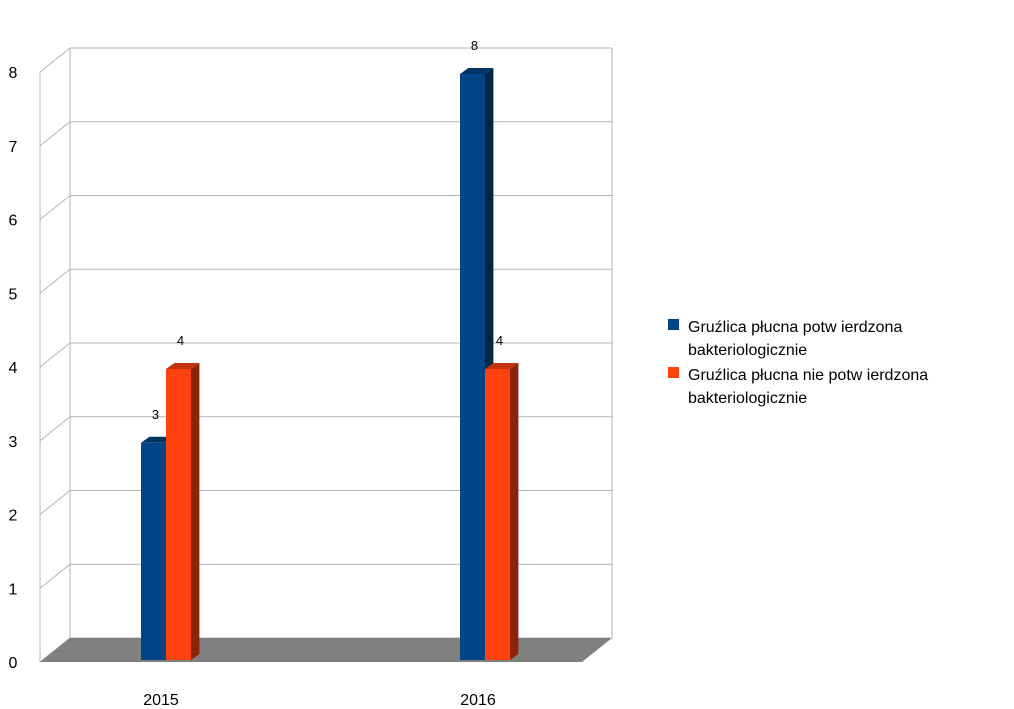  What do you see at coordinates (13, 221) in the screenshot?
I see `y-tick-label: 6` at bounding box center [13, 221].